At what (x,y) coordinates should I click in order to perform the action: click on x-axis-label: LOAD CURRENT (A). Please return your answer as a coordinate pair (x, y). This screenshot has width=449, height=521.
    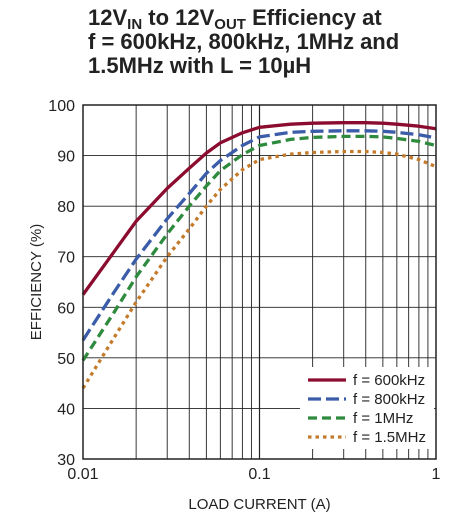
    Looking at the image, I should click on (259, 504).